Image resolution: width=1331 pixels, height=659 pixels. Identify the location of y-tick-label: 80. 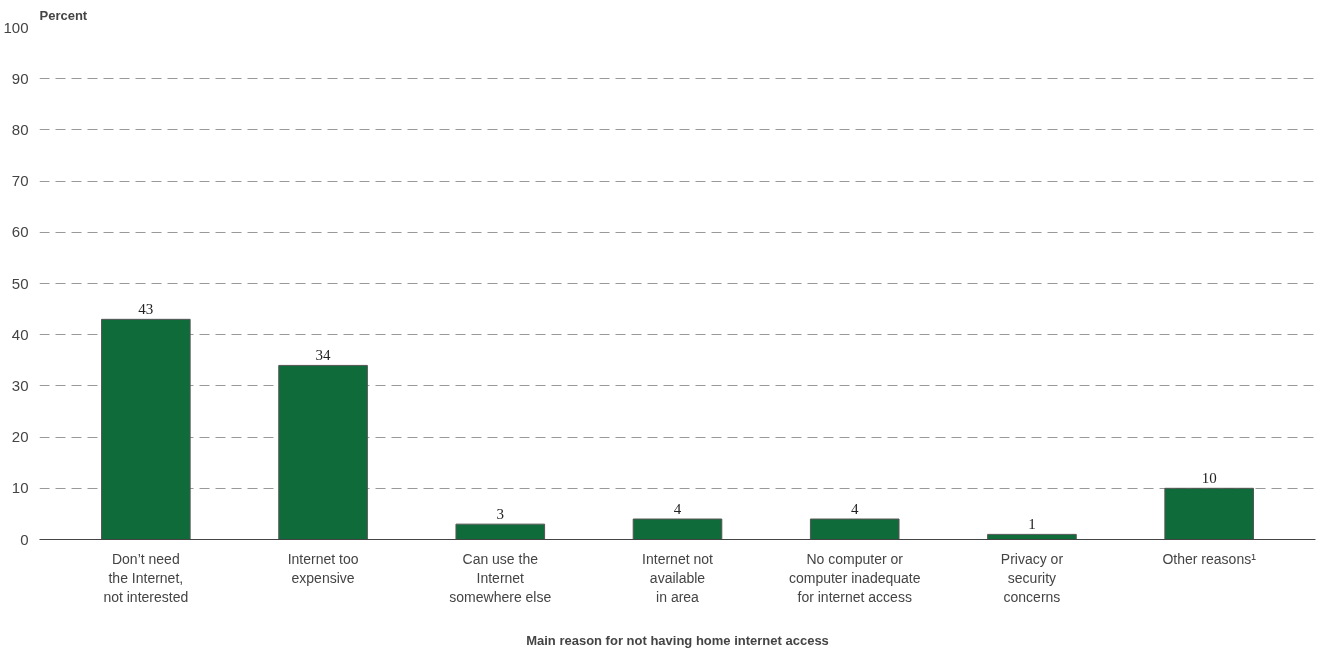
(20, 129).